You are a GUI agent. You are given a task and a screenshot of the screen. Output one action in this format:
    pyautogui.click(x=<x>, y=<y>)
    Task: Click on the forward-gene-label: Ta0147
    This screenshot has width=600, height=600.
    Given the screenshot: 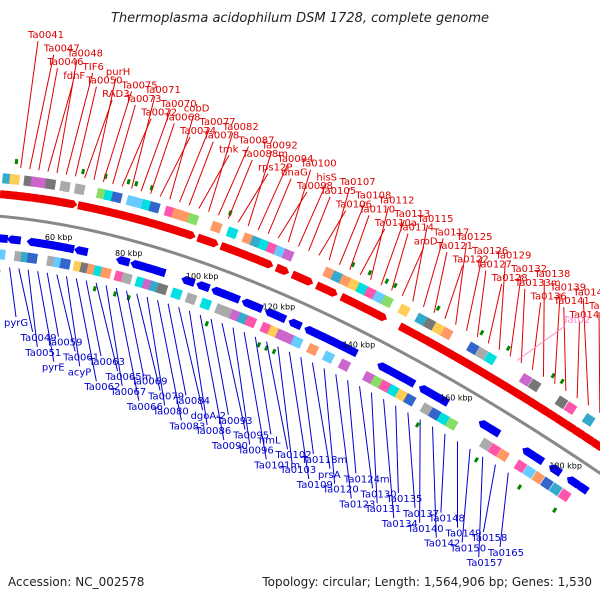 What is the action you would take?
    pyautogui.click(x=594, y=306)
    